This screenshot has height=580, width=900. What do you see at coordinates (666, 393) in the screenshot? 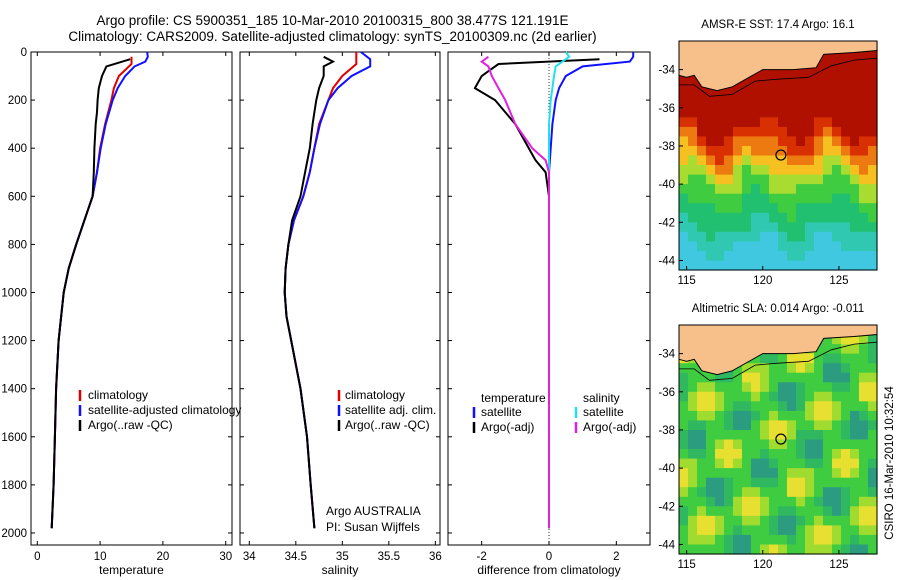
I see `sla-map-ytick-label: -36` at bounding box center [666, 393].